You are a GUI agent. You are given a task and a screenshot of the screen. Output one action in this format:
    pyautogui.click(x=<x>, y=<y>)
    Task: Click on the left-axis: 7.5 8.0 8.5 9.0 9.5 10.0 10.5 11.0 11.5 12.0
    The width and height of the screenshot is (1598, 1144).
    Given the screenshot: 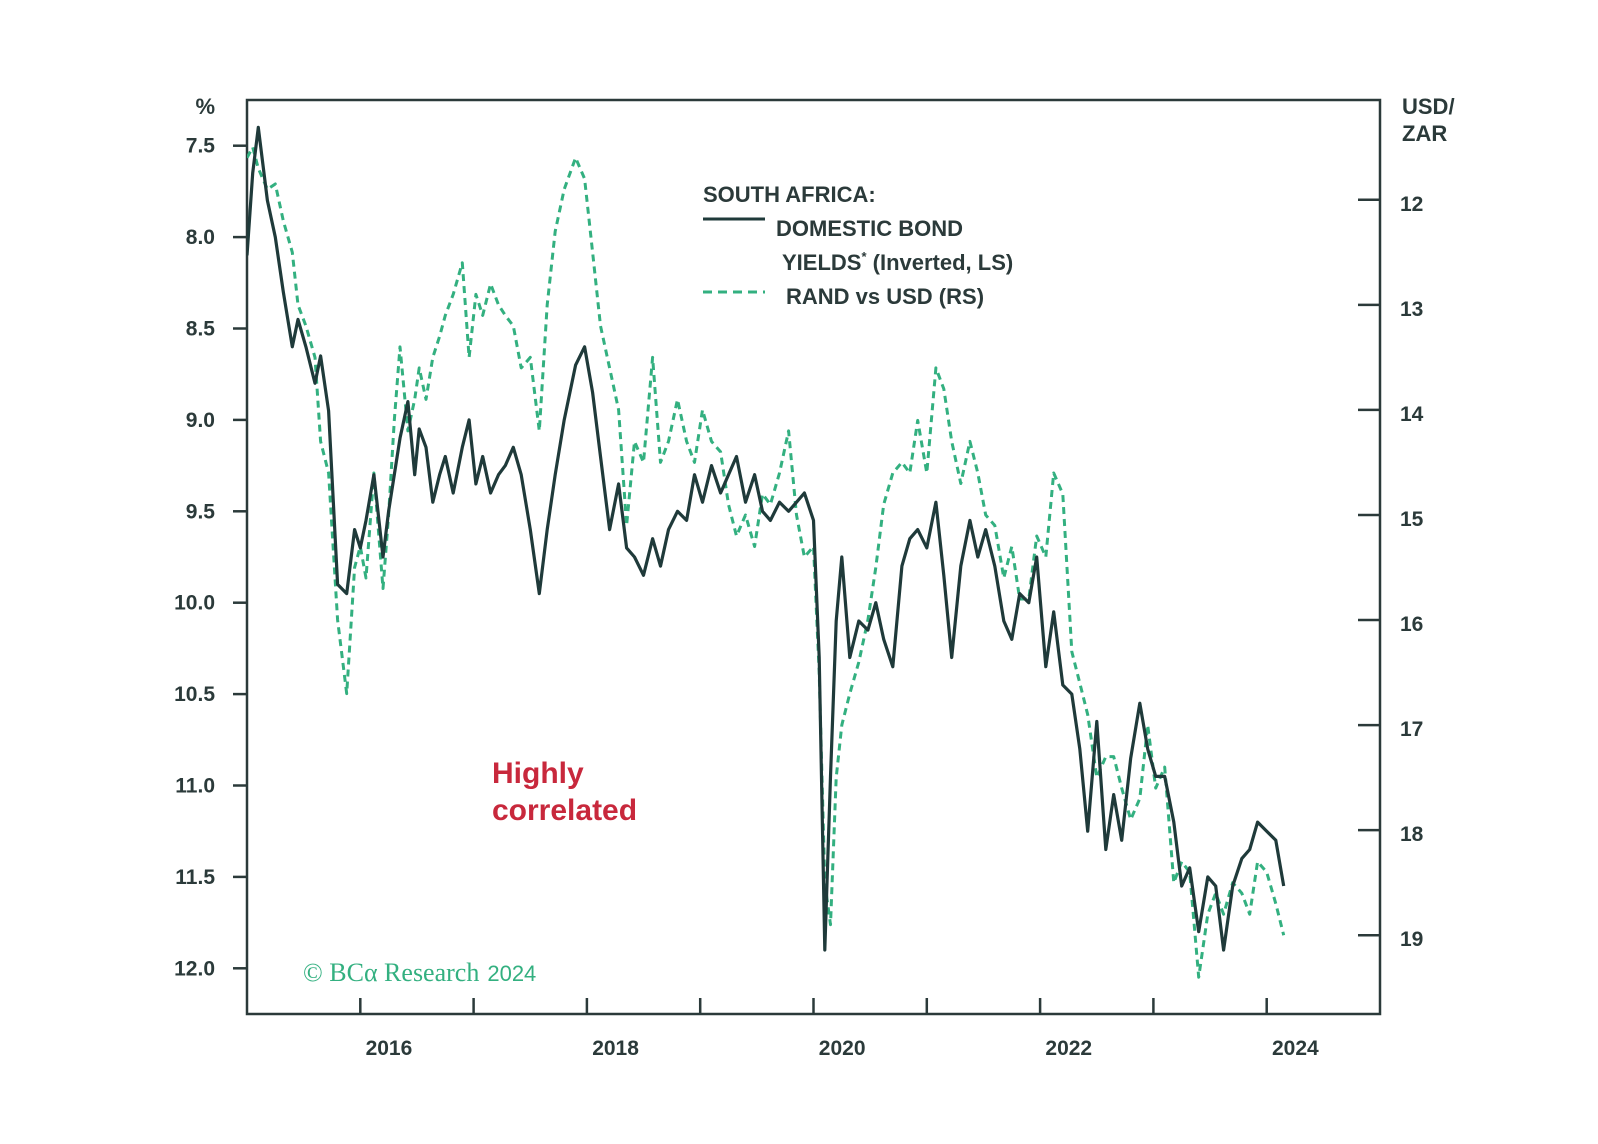 What is the action you would take?
    pyautogui.click(x=210, y=557)
    